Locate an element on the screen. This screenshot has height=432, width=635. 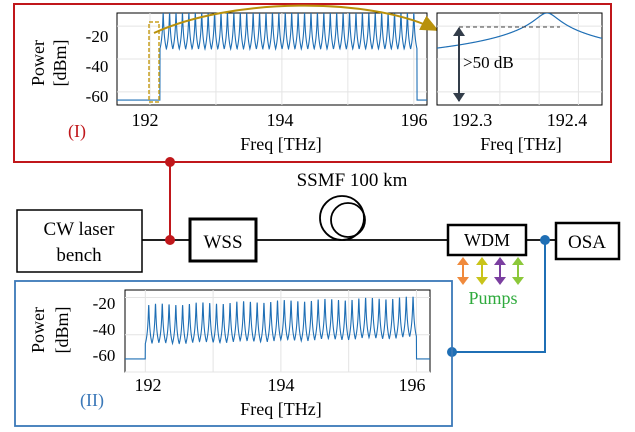
panel-top-xlabel: Freq [THz] is located at coordinates (280, 144).